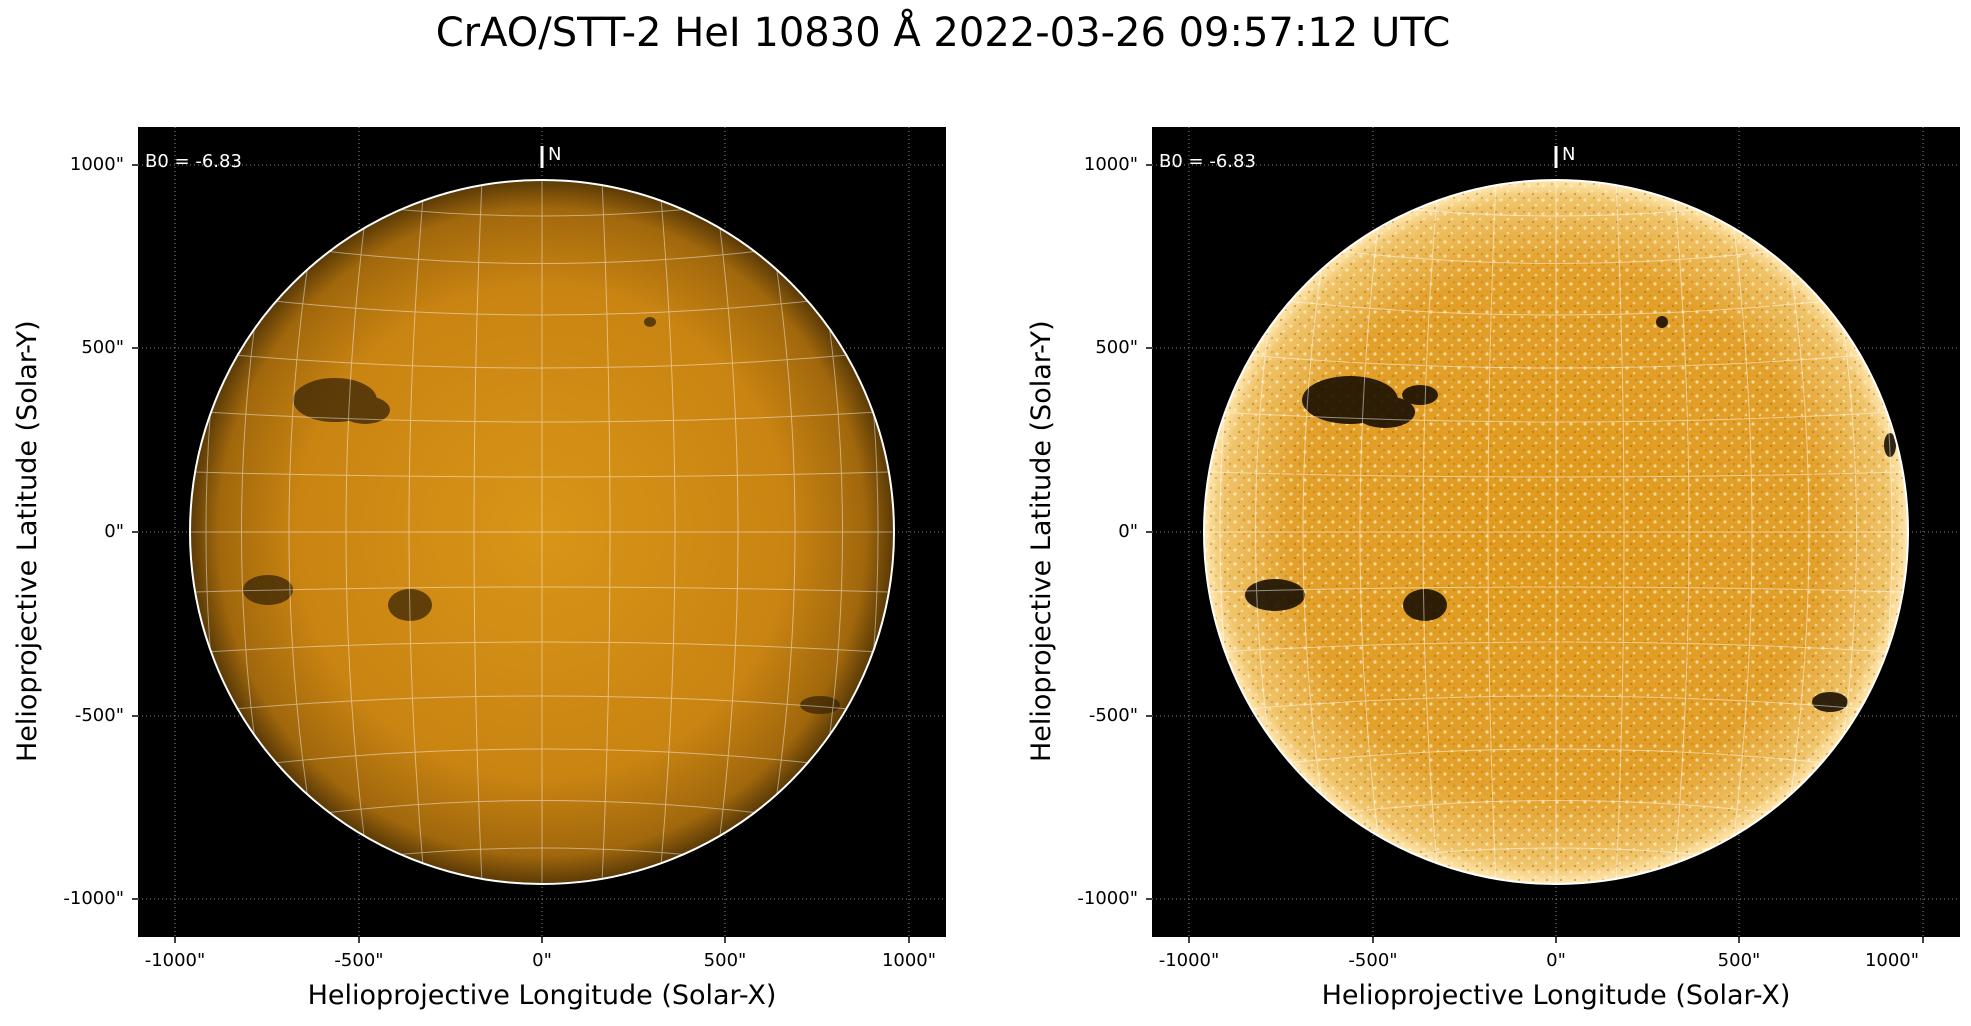  Describe the element at coordinates (96, 164) in the screenshot. I see `left-ytick: 1000"` at that location.